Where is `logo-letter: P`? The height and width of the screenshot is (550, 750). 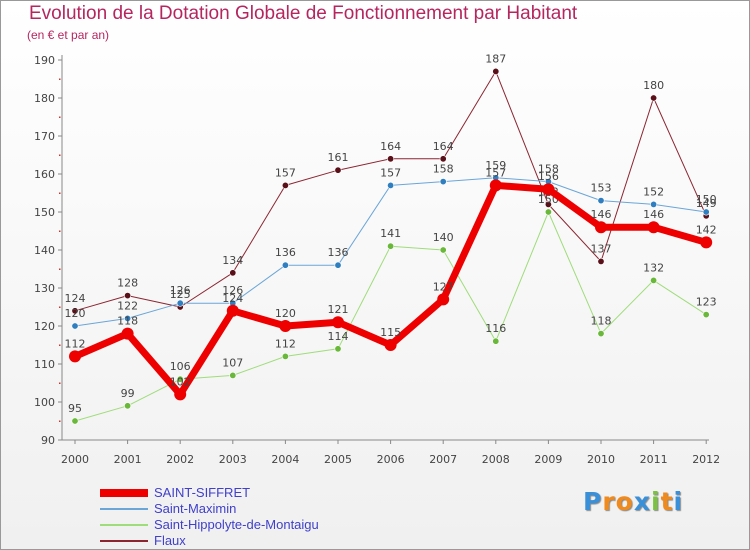 logo-letter: P is located at coordinates (593, 501).